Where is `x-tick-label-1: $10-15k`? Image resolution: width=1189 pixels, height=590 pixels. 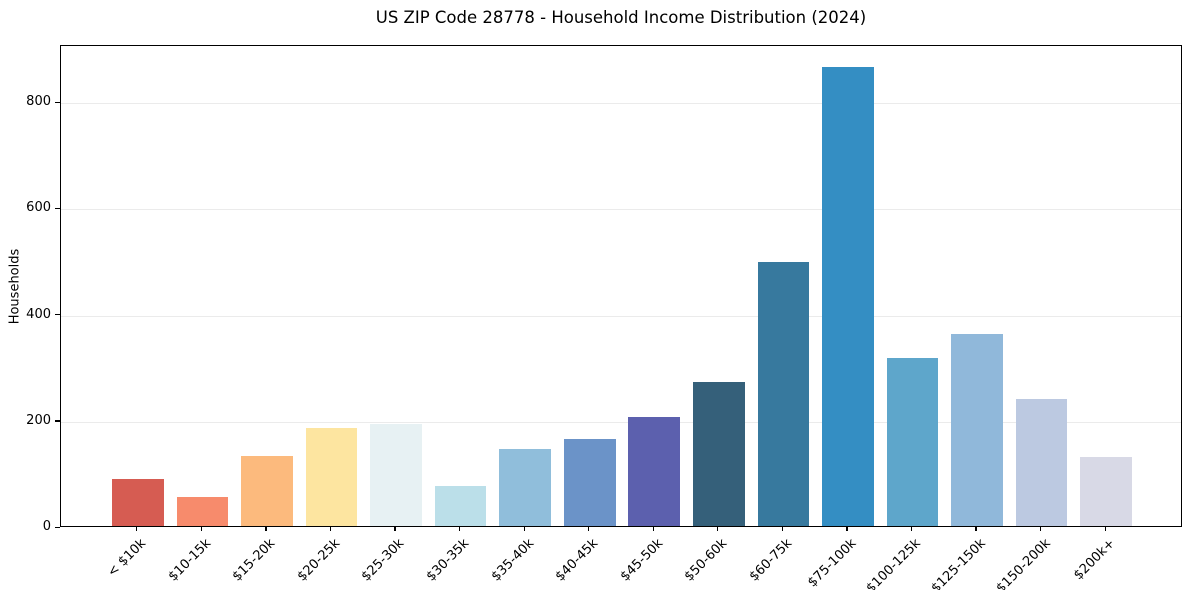 x-tick-label-1: $10-15k is located at coordinates (189, 560).